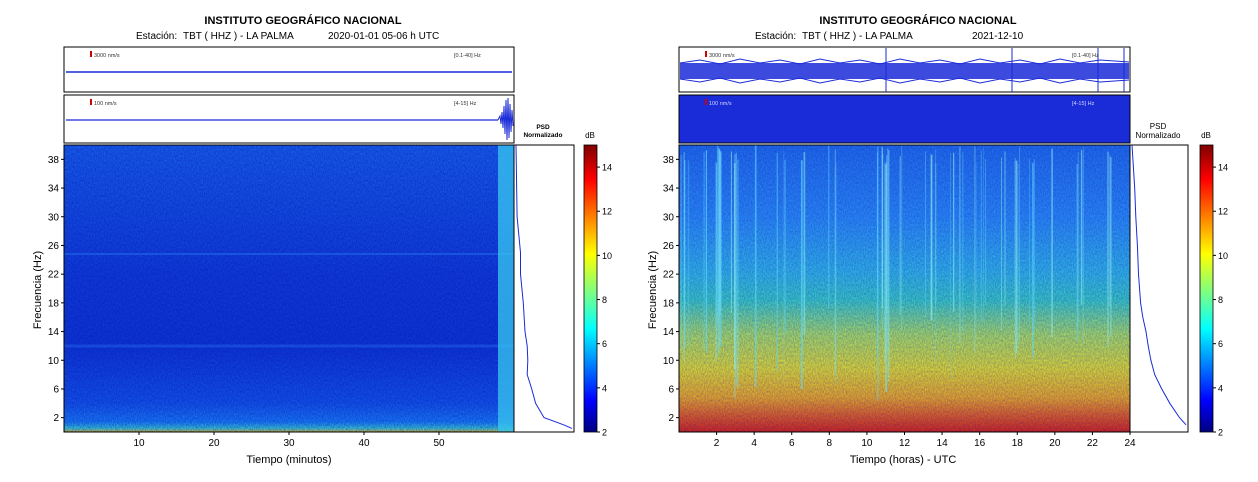 Image resolution: width=1258 pixels, height=482 pixels. I want to click on y-tick-label: 38, so click(669, 160).